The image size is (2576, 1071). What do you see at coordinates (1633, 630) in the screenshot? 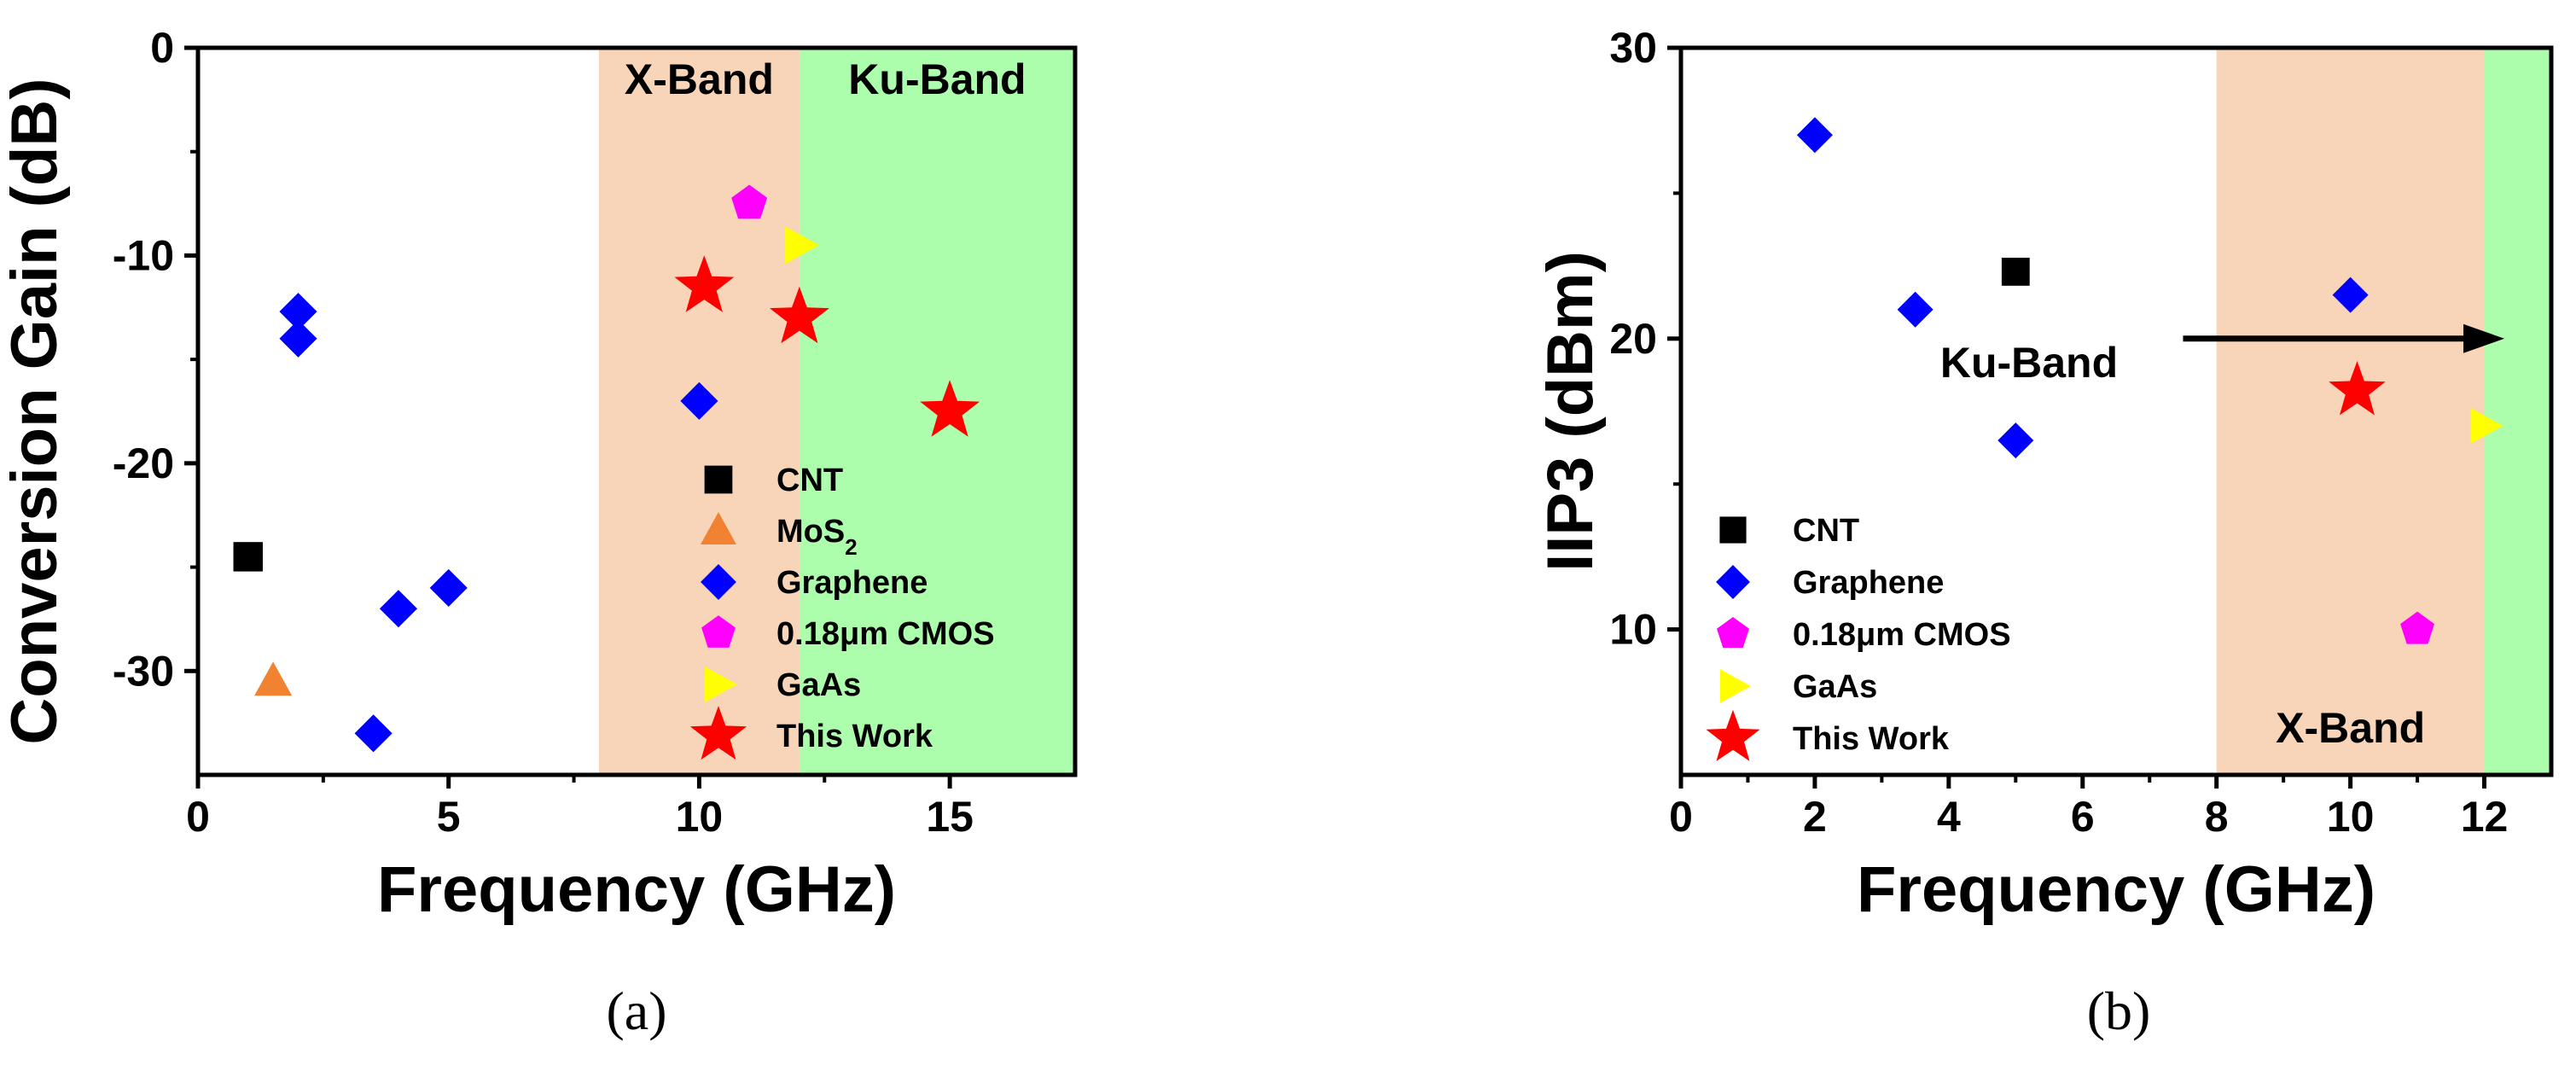
I see `y-tick-label: 10` at bounding box center [1633, 630].